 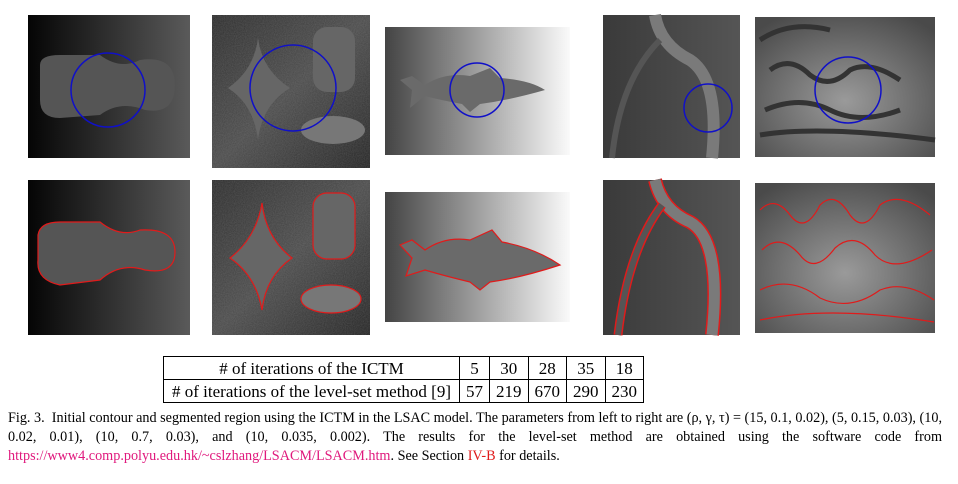 What do you see at coordinates (624, 391) in the screenshot?
I see `iteration-count: 230` at bounding box center [624, 391].